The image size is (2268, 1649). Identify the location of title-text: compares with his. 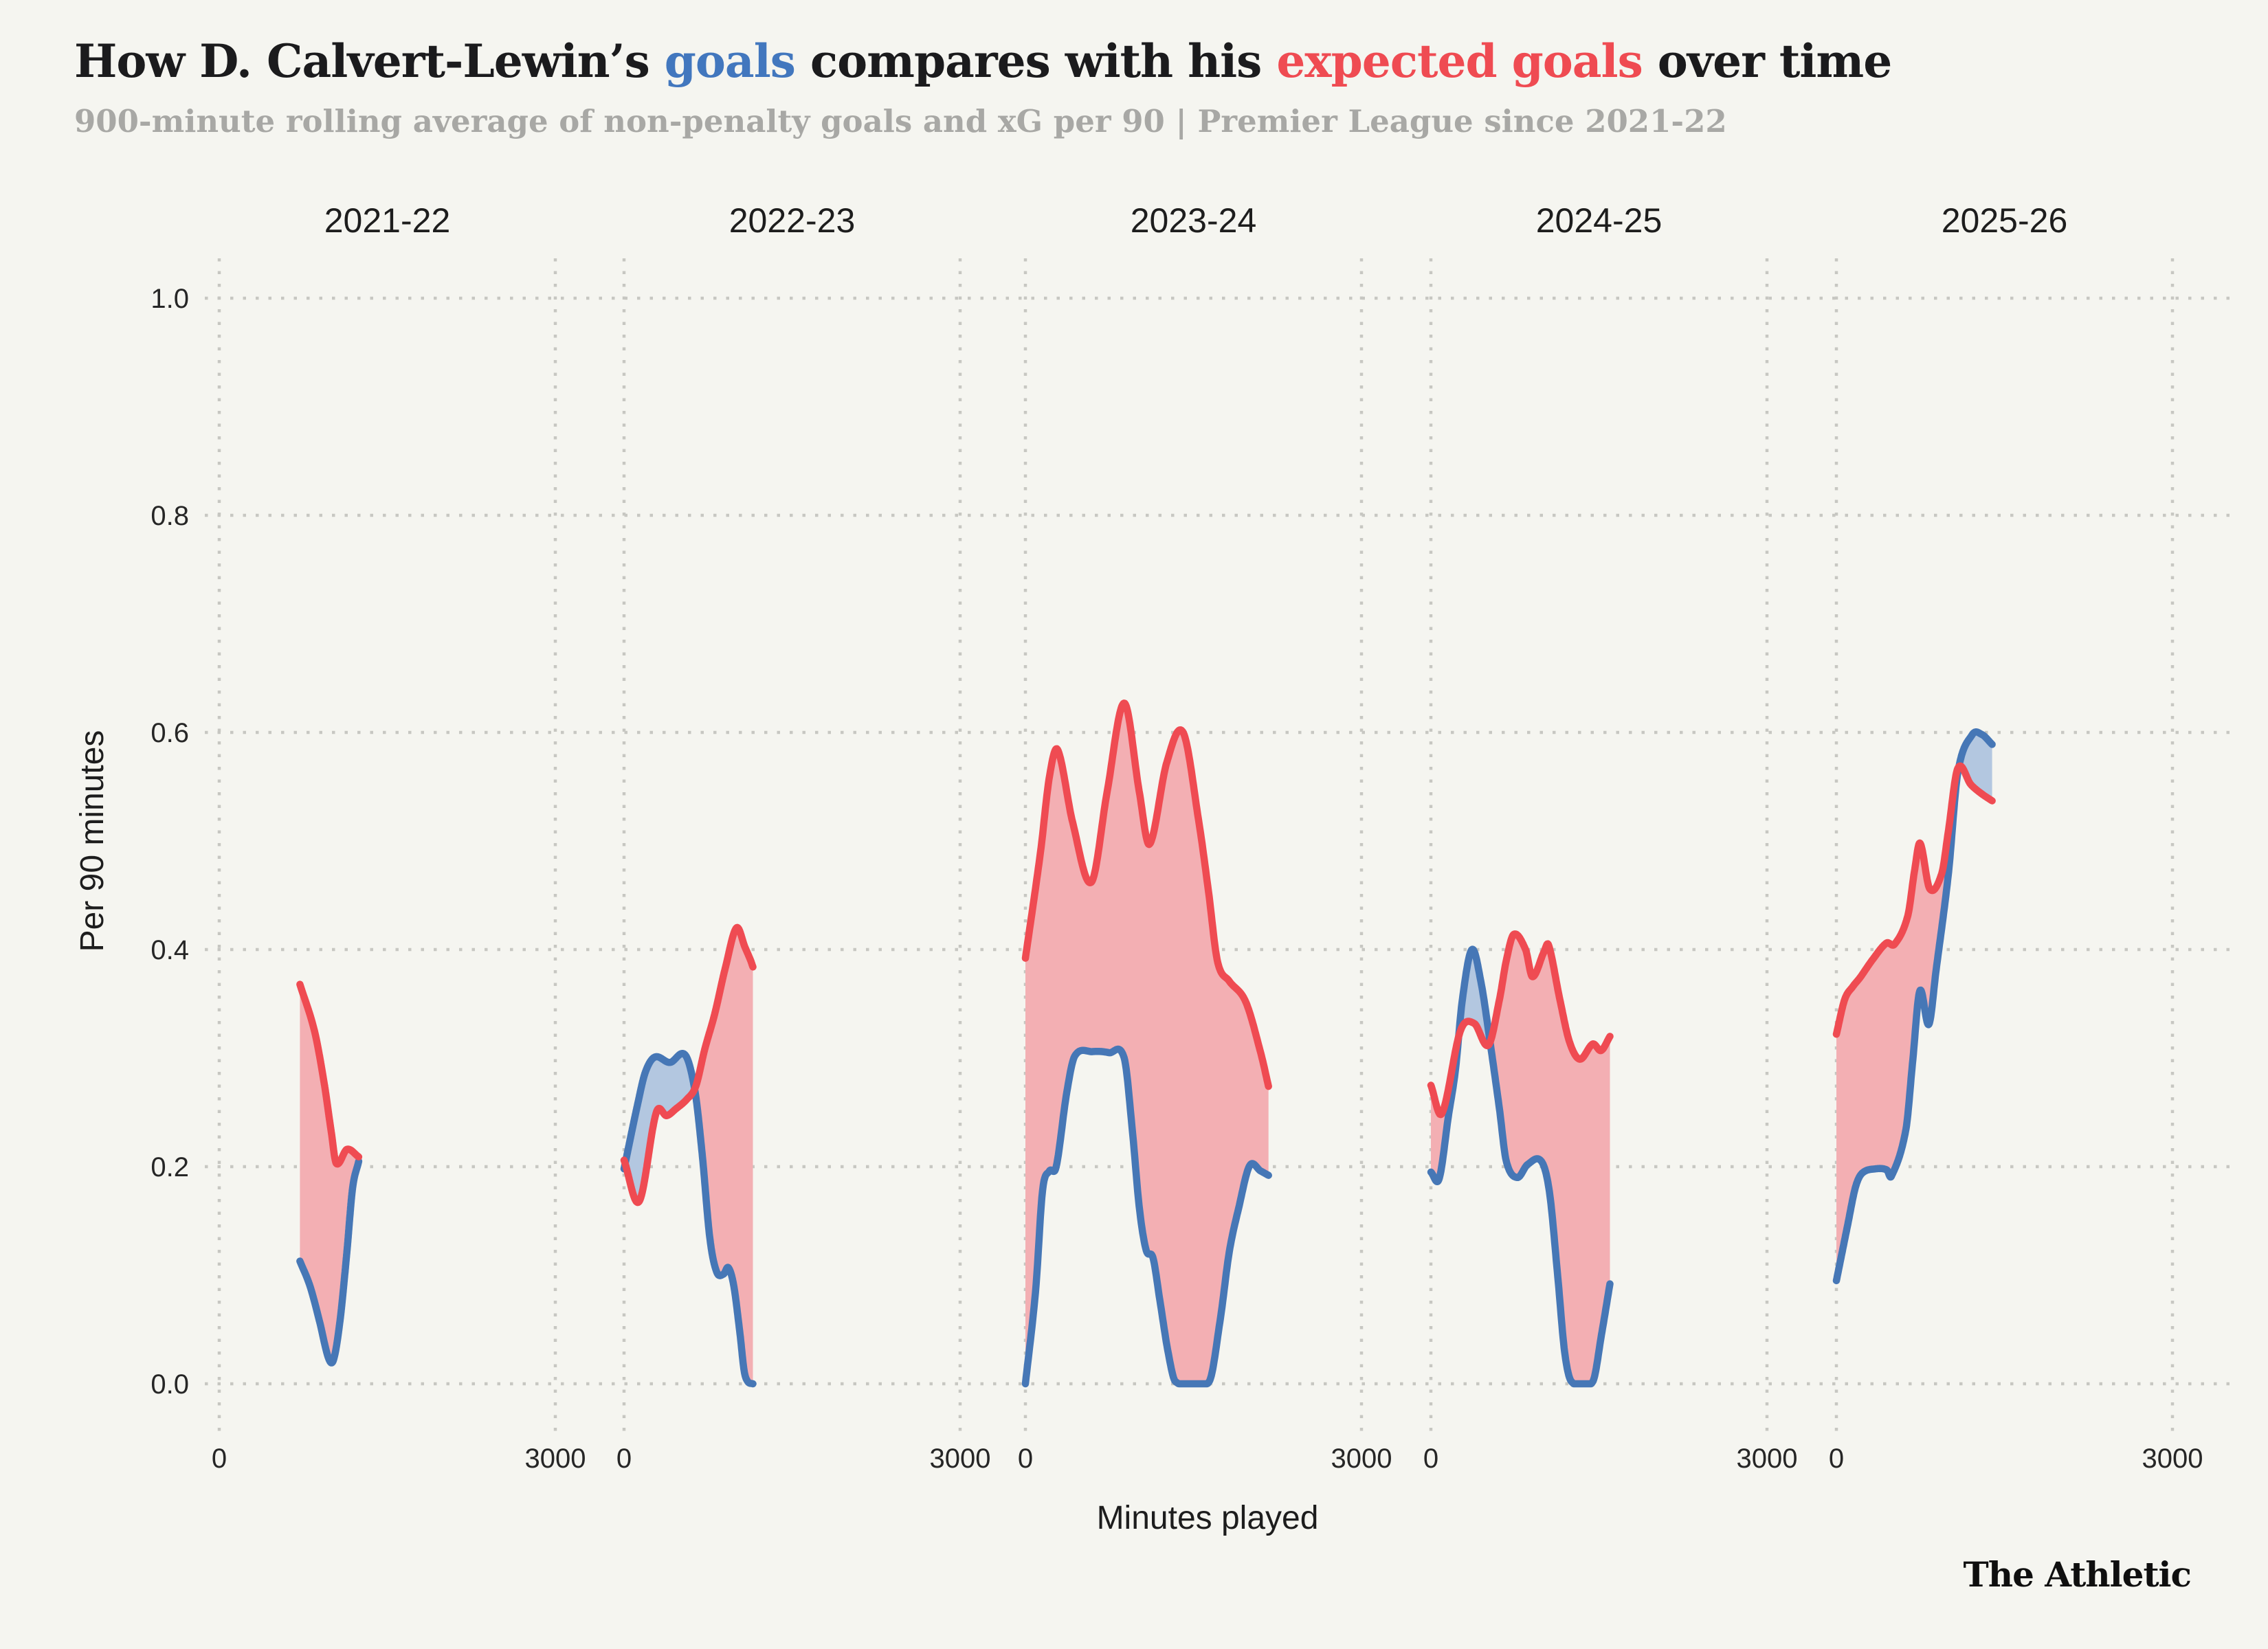
(1035, 61).